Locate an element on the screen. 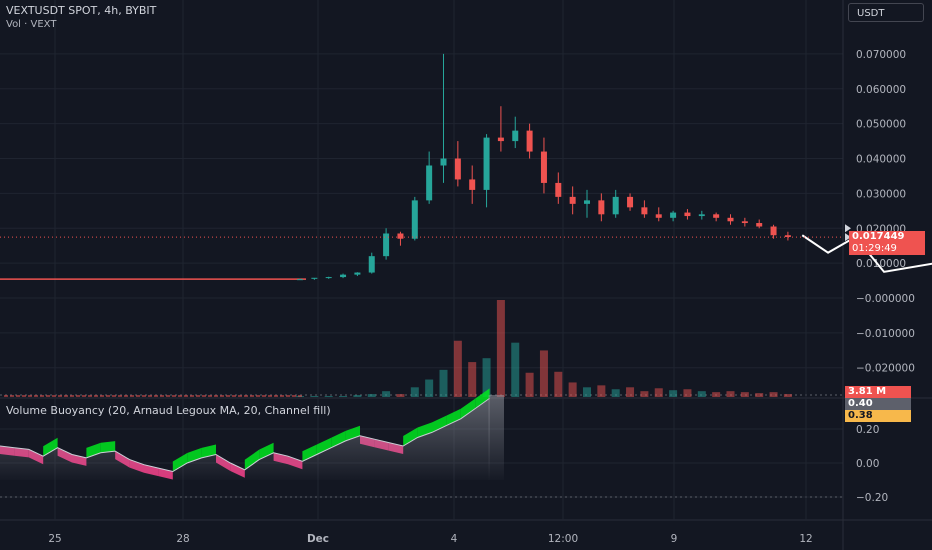 This screenshot has width=932, height=550. indicator-value-2: 0.38 is located at coordinates (878, 416).